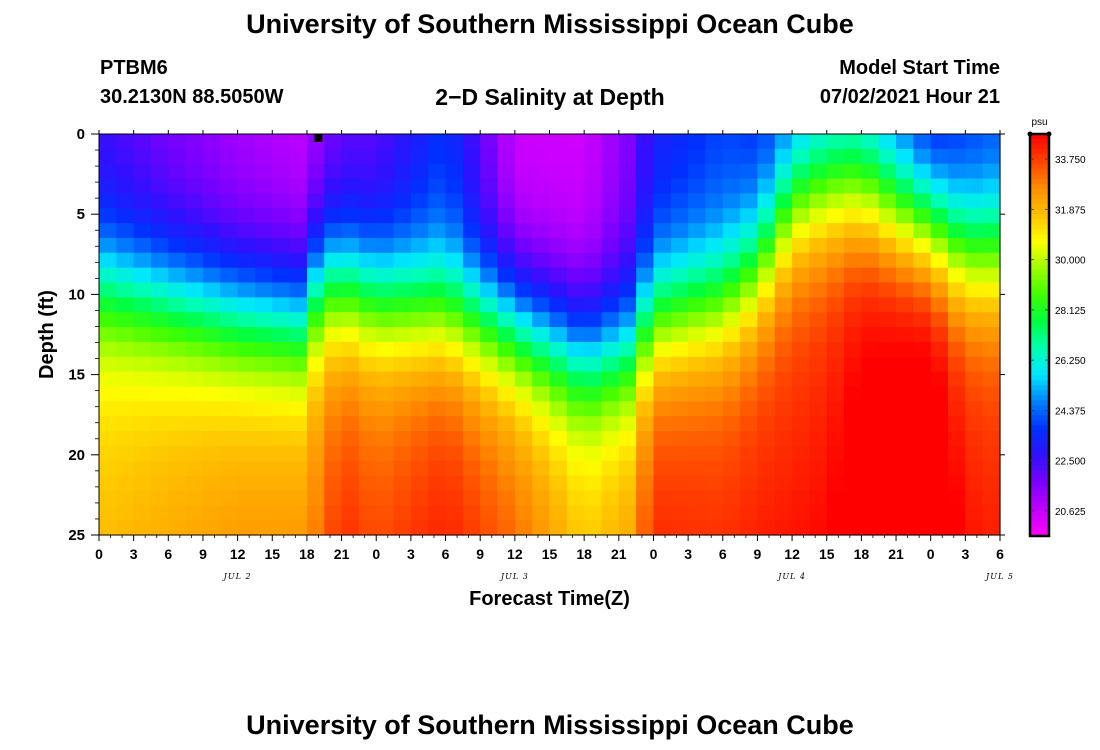 The height and width of the screenshot is (750, 1100). I want to click on x-tick-label: 18, so click(862, 554).